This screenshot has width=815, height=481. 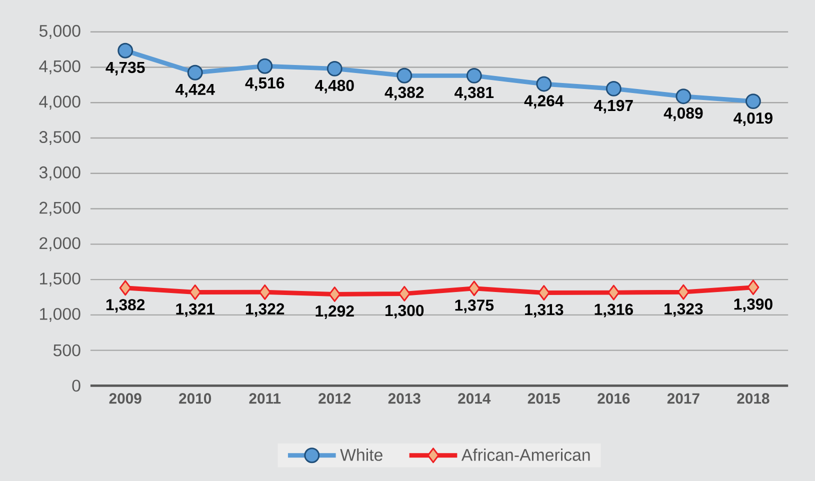 I want to click on x-tick-label: 2011, so click(x=265, y=398).